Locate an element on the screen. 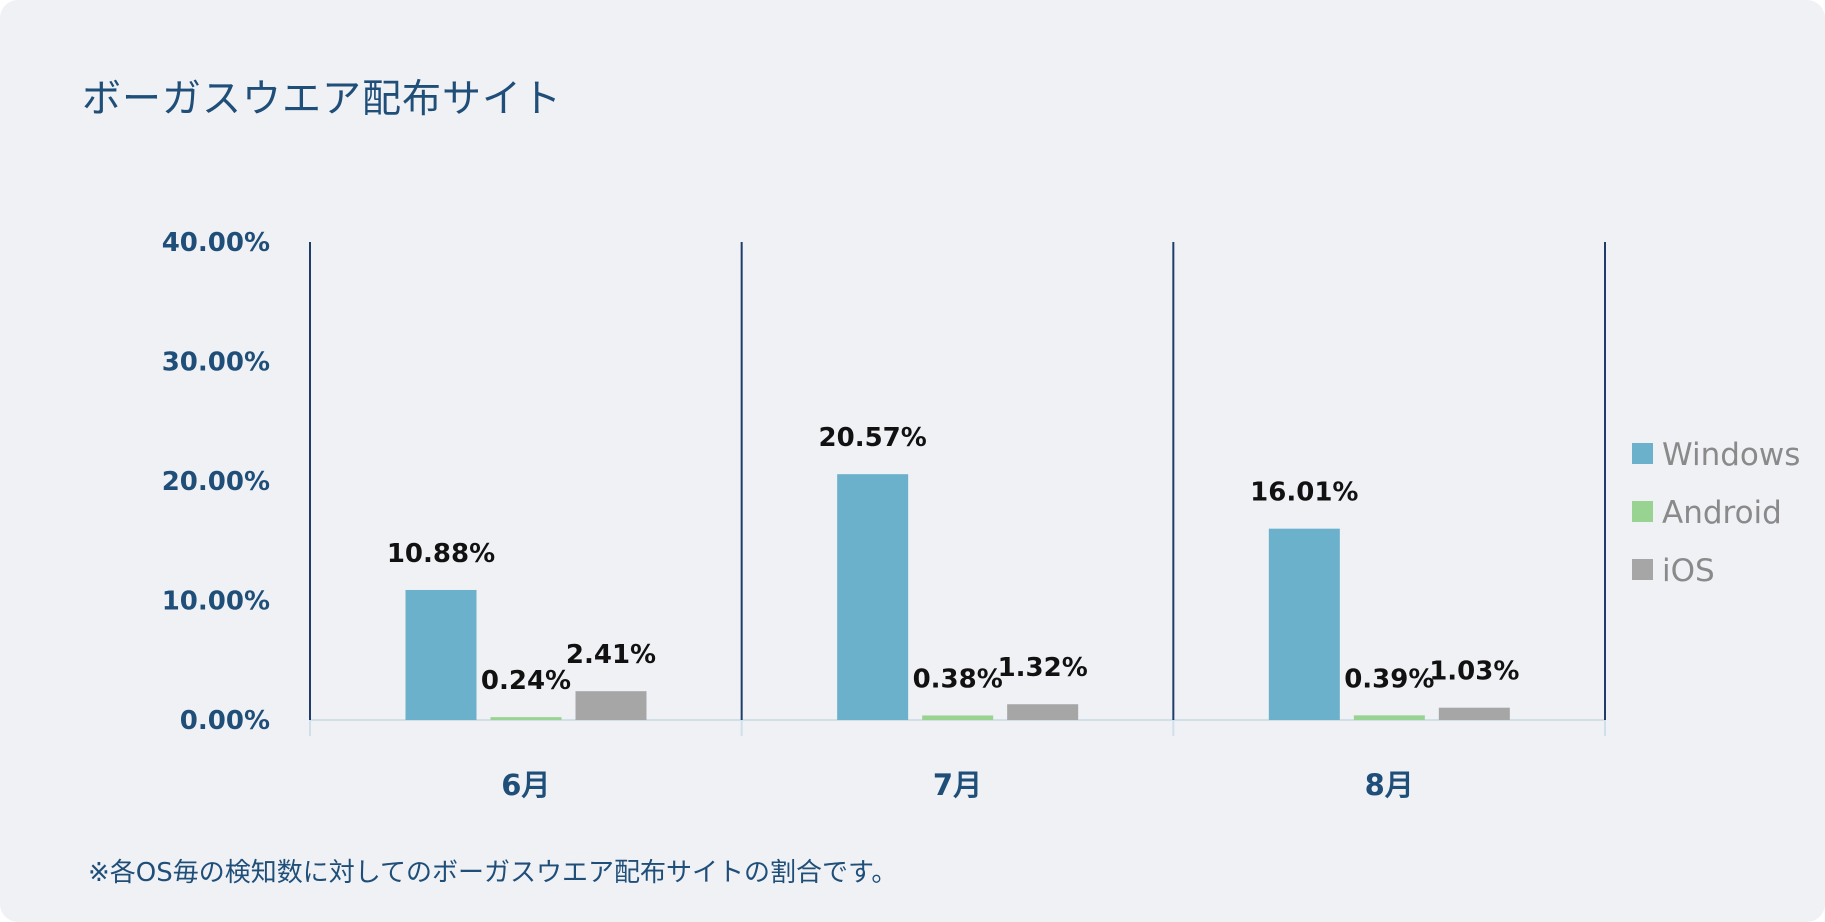 This screenshot has width=1825, height=922. data-label: 1.03% is located at coordinates (1474, 672).